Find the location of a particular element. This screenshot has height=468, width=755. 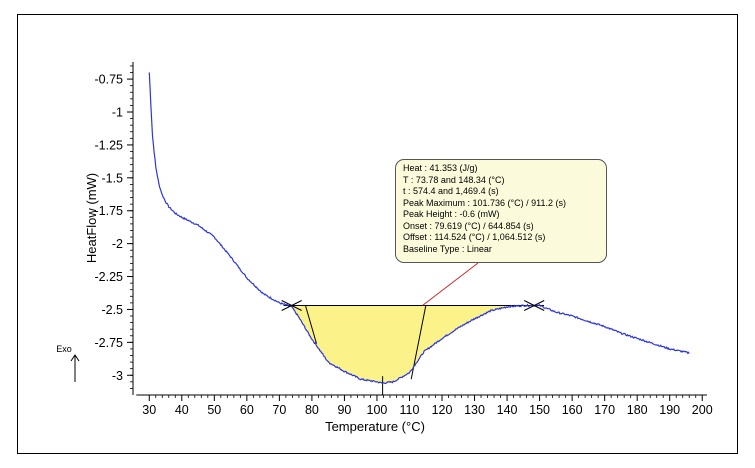

x-tick-label: 180 is located at coordinates (637, 410).